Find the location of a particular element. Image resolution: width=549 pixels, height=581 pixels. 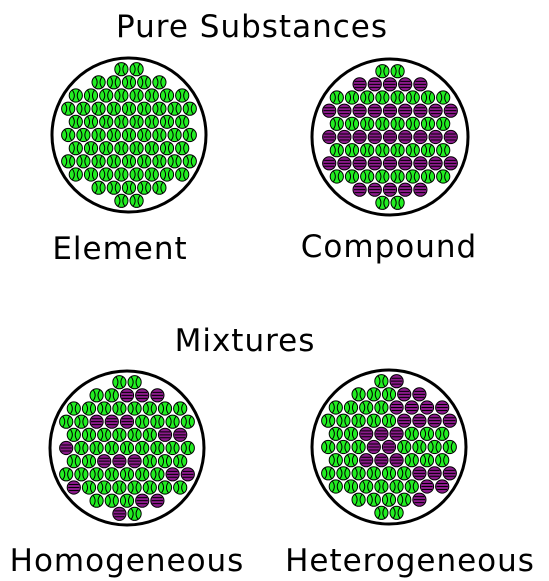

homogeneous-particles is located at coordinates (127, 448).